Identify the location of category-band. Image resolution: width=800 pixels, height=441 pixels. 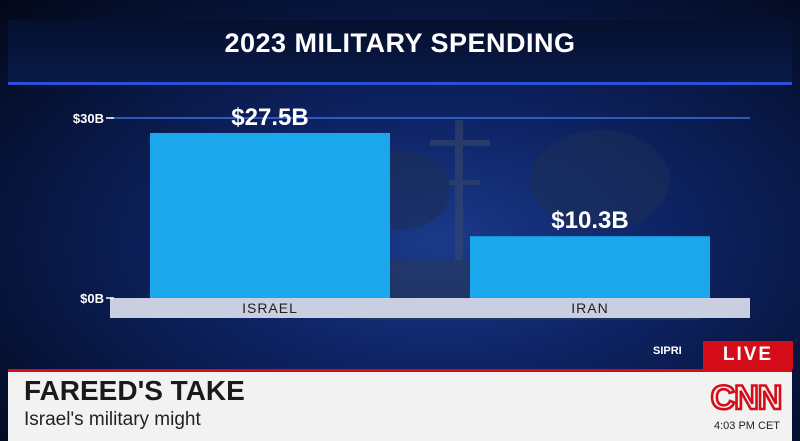
(430, 308).